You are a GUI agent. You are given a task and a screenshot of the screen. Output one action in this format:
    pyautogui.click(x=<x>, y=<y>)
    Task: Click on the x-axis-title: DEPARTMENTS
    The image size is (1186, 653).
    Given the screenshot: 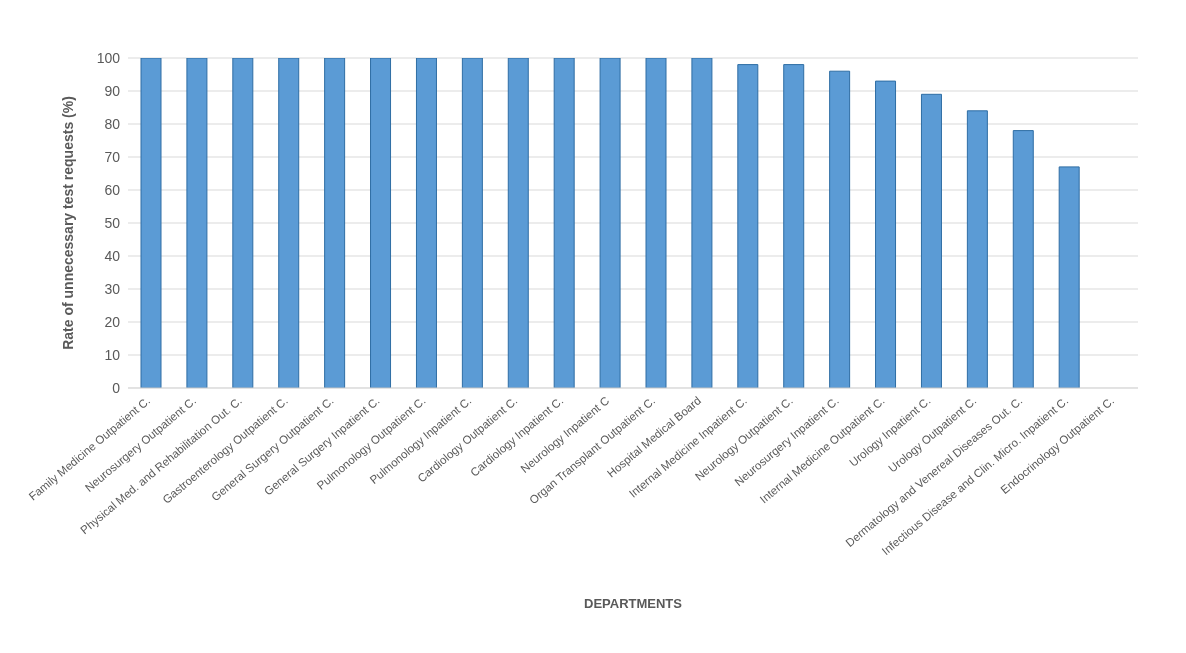 What is the action you would take?
    pyautogui.click(x=633, y=603)
    